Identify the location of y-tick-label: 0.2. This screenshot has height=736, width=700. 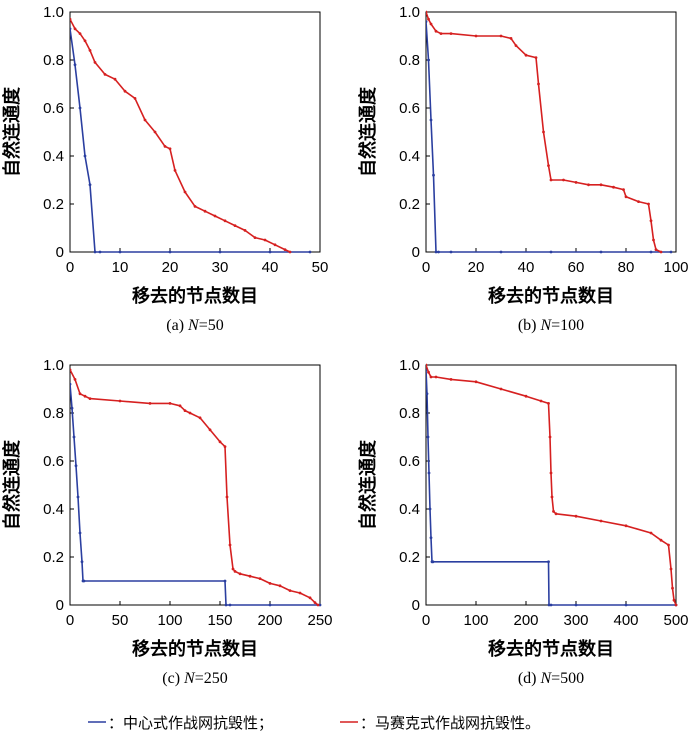
(53, 204).